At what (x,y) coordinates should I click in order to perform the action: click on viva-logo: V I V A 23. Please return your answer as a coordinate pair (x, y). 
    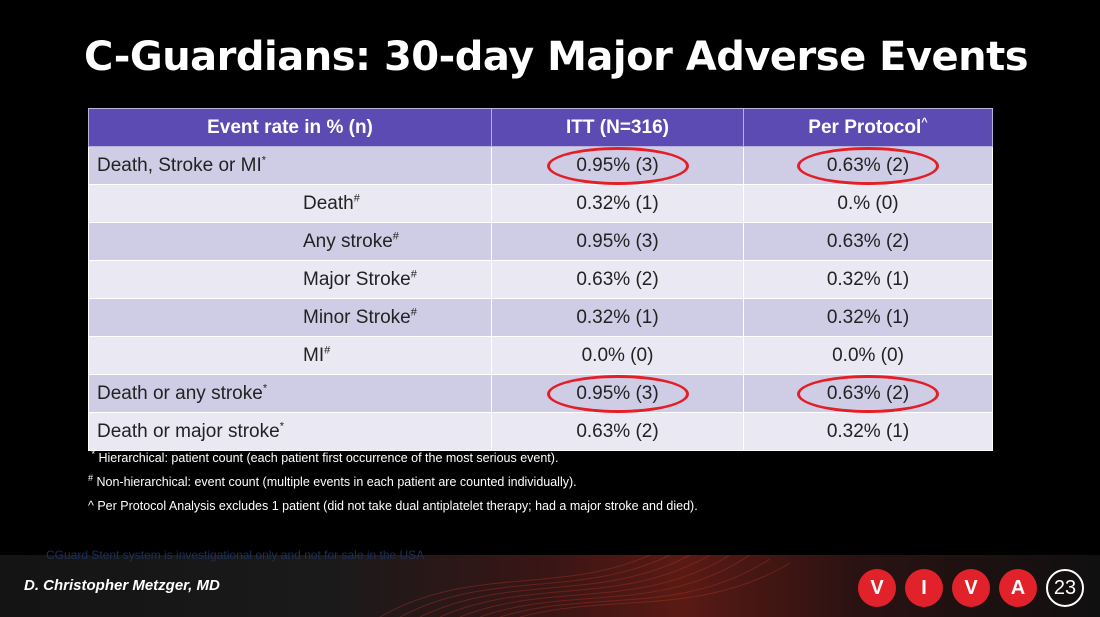
    Looking at the image, I should click on (971, 588).